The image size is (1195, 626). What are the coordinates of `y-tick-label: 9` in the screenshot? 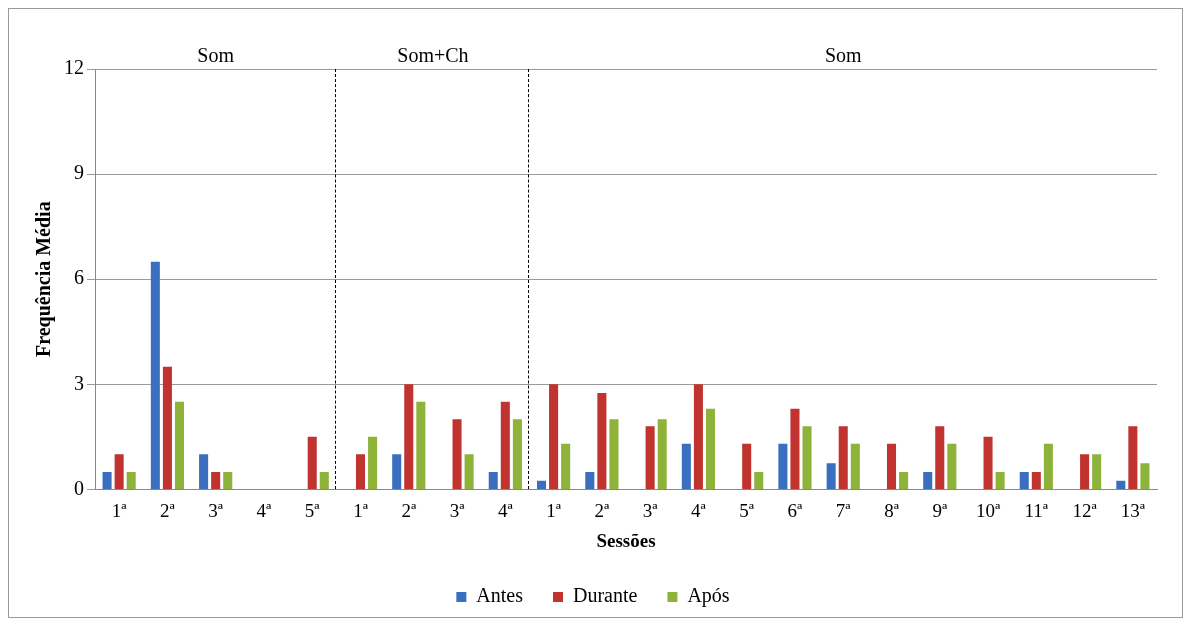 It's located at (79, 172).